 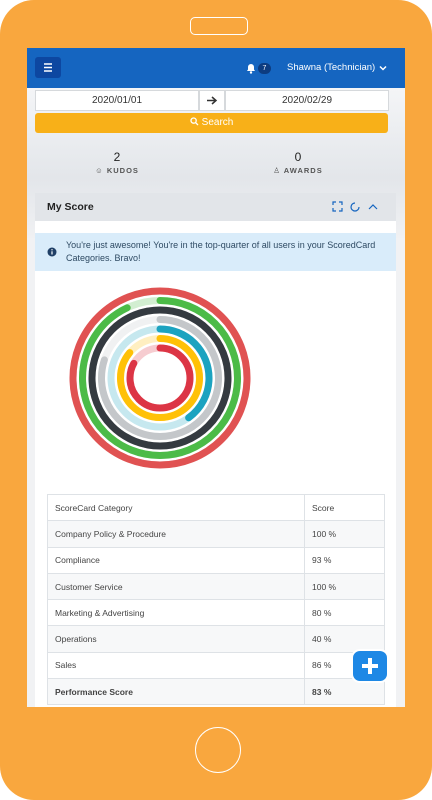 I want to click on table-row: Marketing & Advertising 80 %, so click(x=216, y=613).